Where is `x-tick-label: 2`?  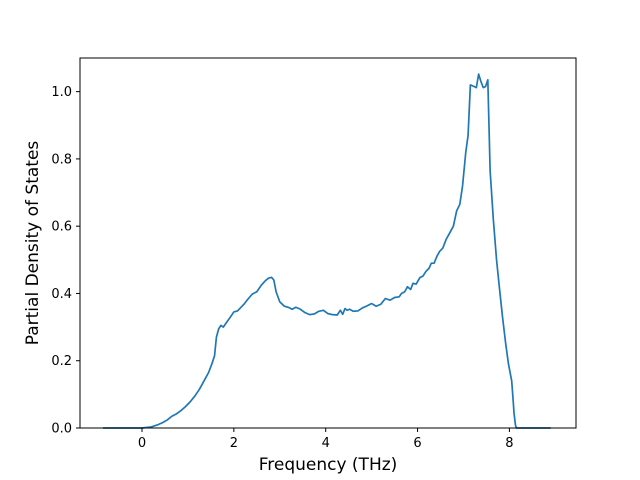 x-tick-label: 2 is located at coordinates (234, 443).